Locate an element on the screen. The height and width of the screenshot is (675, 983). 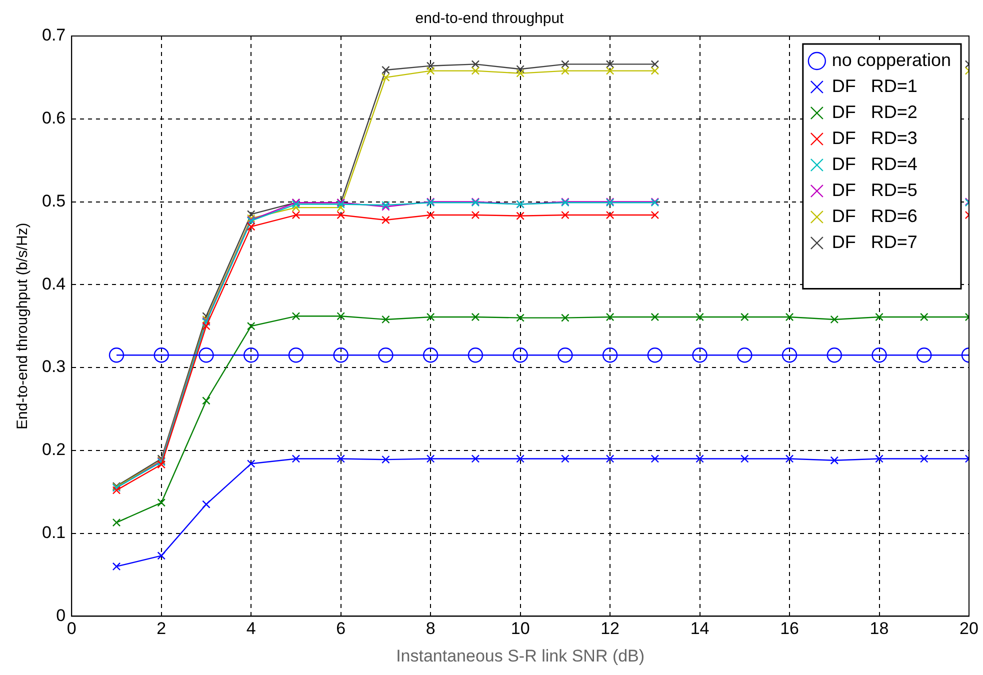
y-tick-label: 0.6 is located at coordinates (54, 118).